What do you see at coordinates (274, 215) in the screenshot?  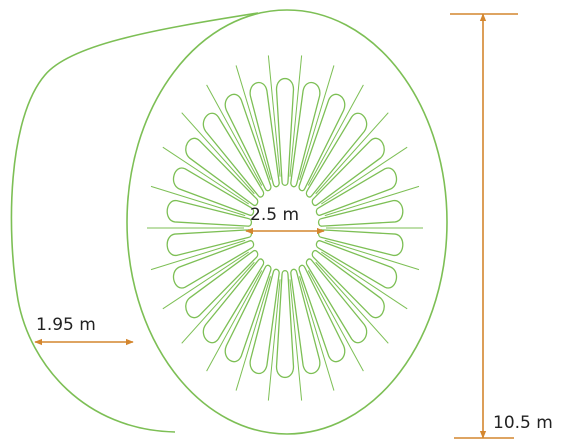 I see `inner-diameter-label: 2.5 m` at bounding box center [274, 215].